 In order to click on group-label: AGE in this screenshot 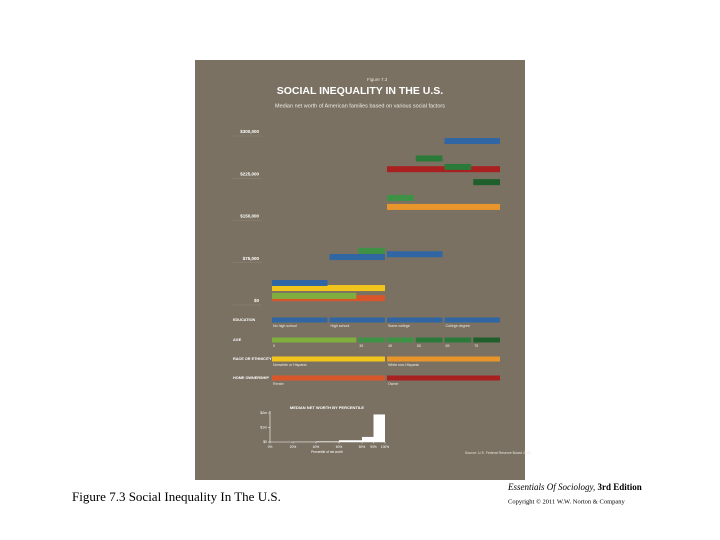, I will do `click(237, 340)`.